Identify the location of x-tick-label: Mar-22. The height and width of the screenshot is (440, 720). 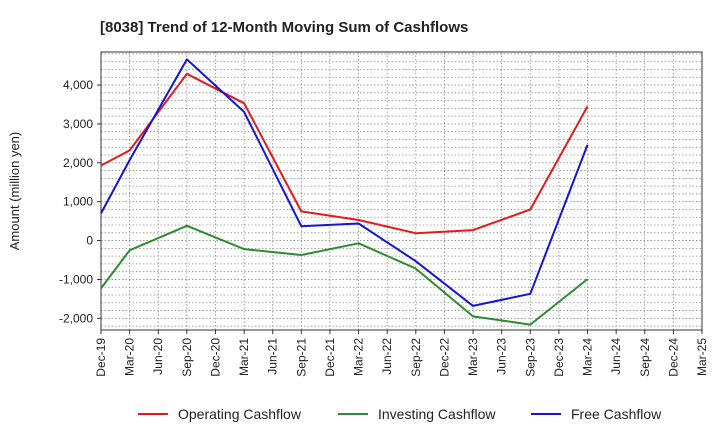
(359, 357).